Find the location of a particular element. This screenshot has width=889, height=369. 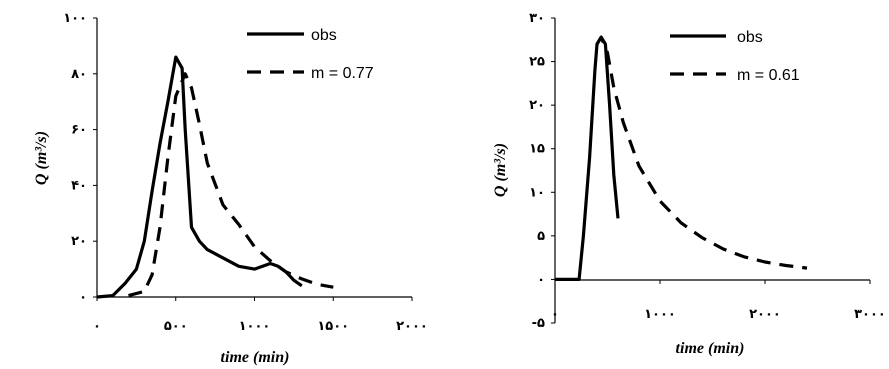

chart-1-x-tick-label: ۵۰۰ is located at coordinates (176, 326).